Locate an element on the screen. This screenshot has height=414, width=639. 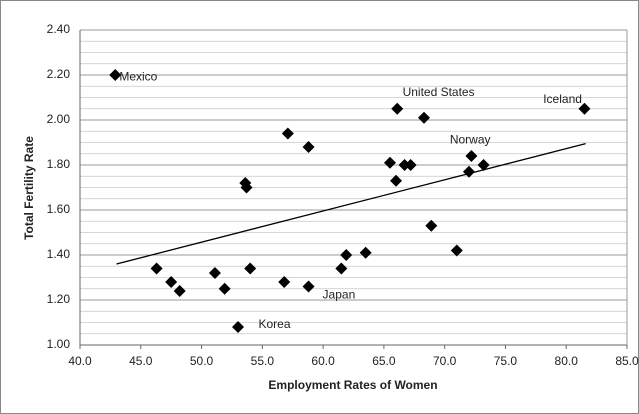
x-tick-label: 45.0 is located at coordinates (141, 361).